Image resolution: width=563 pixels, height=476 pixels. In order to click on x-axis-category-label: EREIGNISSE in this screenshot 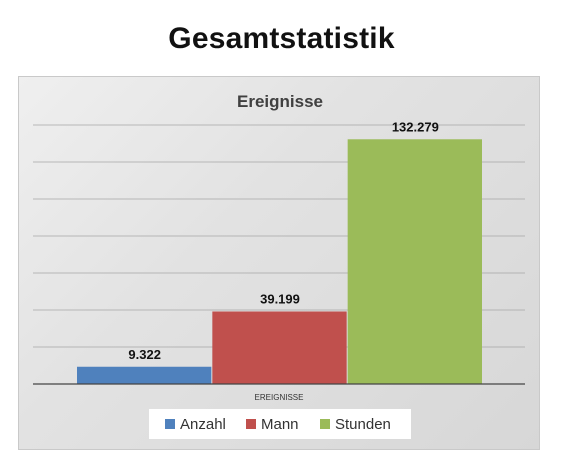, I will do `click(279, 397)`.